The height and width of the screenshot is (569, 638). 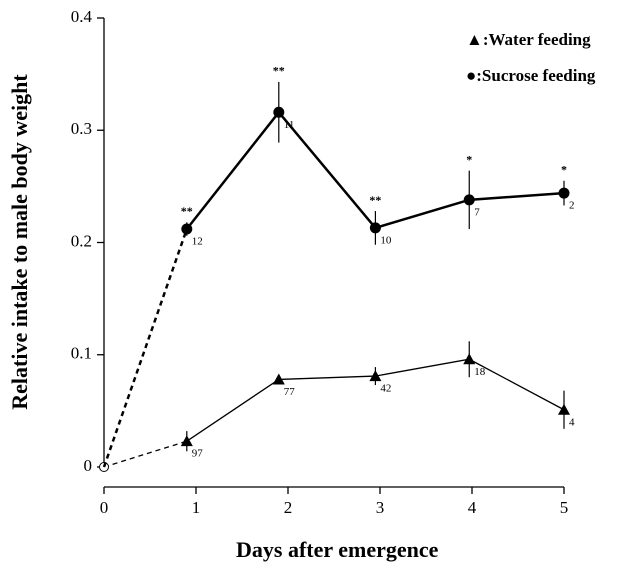 I want to click on sample-size: 7, so click(x=477, y=212).